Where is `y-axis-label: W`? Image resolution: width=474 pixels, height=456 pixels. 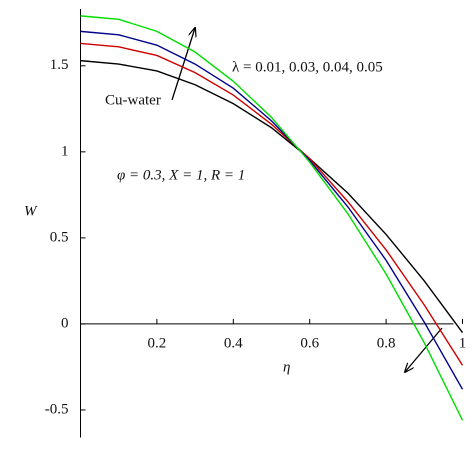 y-axis-label: W is located at coordinates (31, 211).